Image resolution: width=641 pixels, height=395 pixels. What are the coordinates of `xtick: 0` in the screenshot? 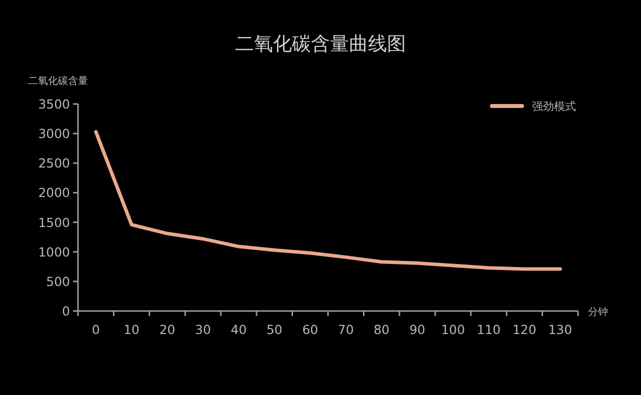 It's located at (96, 329).